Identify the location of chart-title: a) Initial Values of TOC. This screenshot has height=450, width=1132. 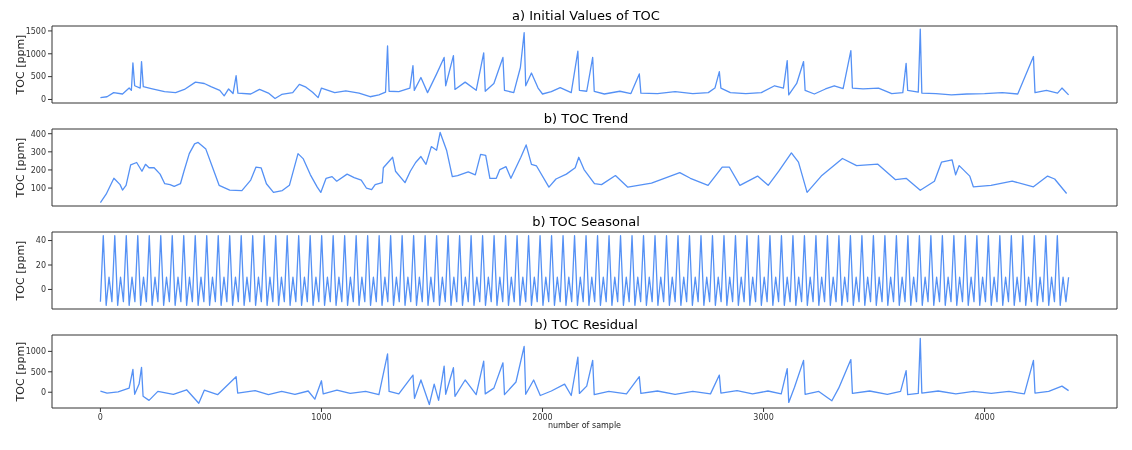
(586, 15).